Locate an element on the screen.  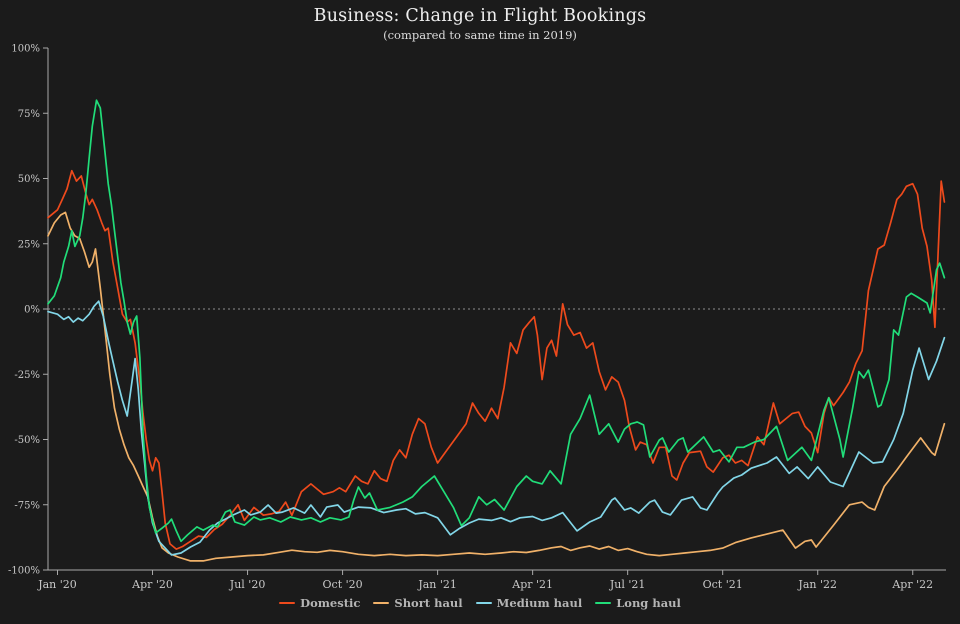
y-tick-label: 0% is located at coordinates (32, 310).